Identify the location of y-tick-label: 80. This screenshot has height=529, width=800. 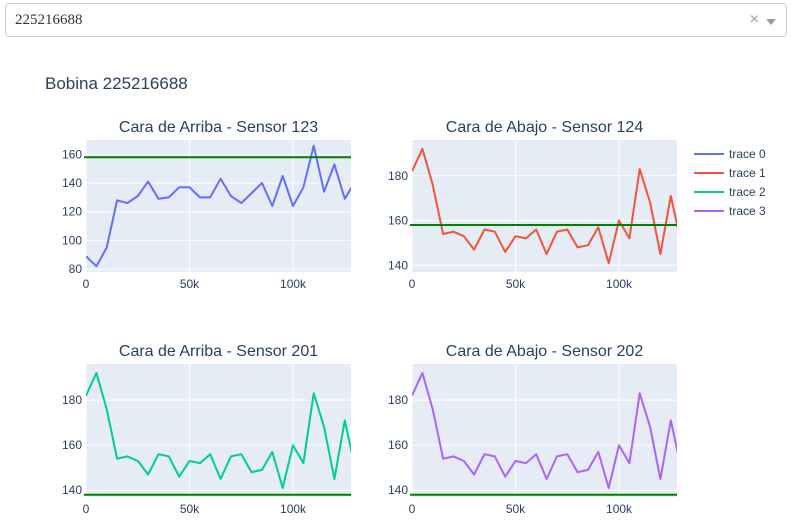
(76, 269).